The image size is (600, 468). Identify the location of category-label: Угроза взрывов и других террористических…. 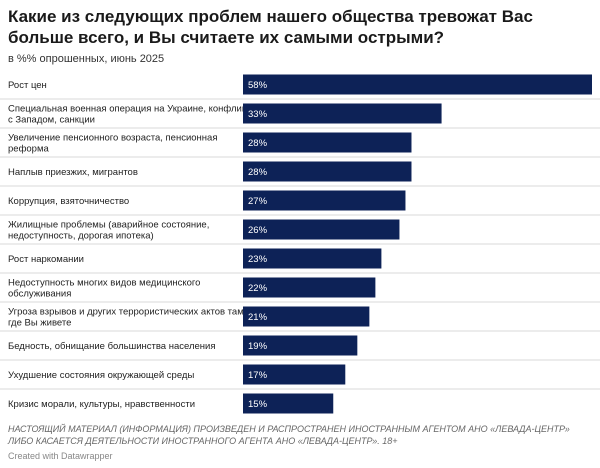
(127, 318).